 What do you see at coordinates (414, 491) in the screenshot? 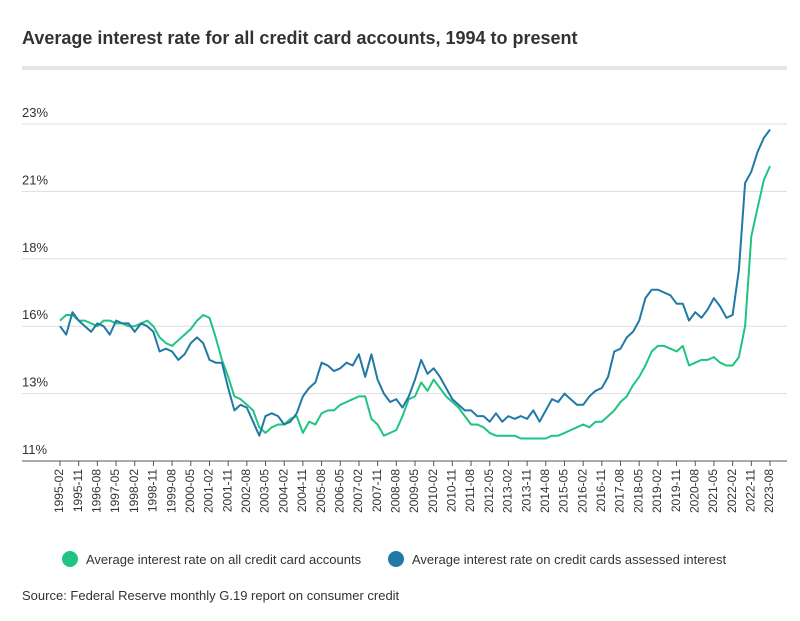
I see `x-tick-label: 2009-05` at bounding box center [414, 491].